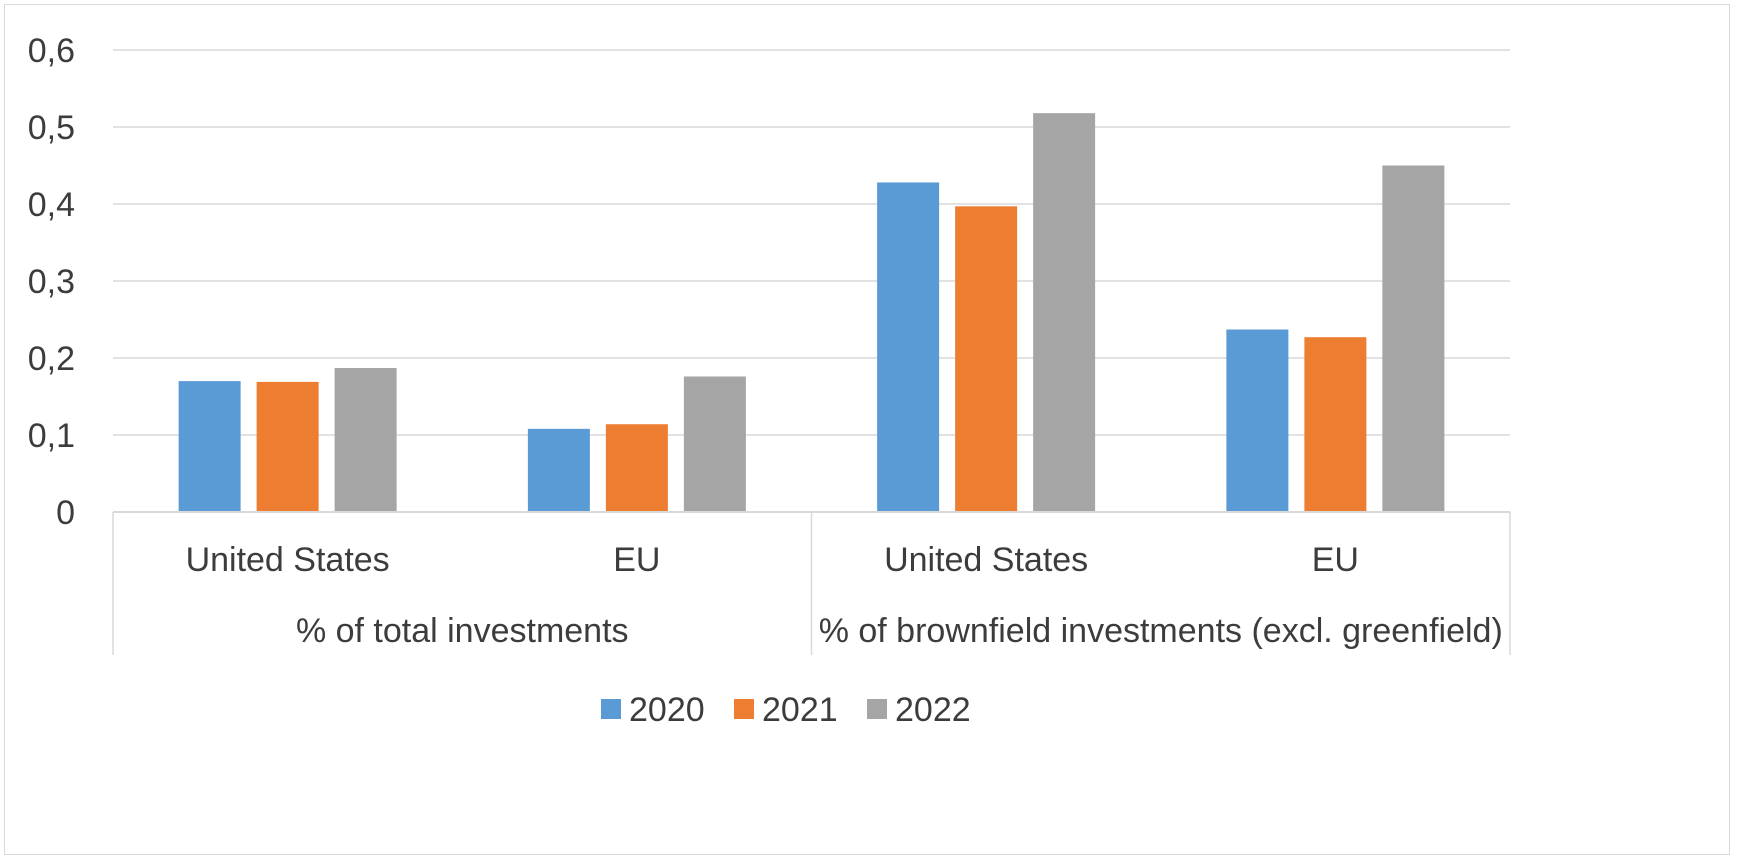 The image size is (1737, 861). What do you see at coordinates (811, 583) in the screenshot?
I see `x-axis` at bounding box center [811, 583].